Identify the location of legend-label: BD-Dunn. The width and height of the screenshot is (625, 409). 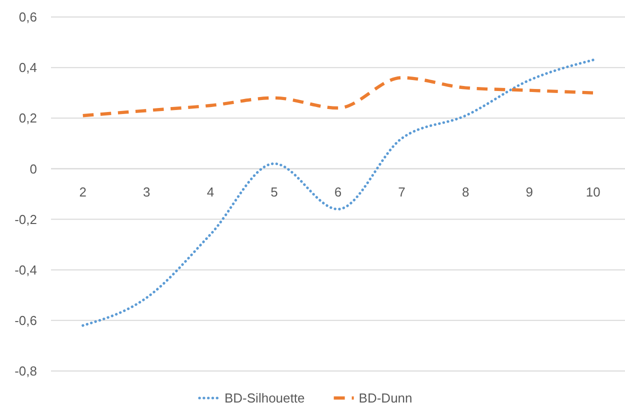
(385, 398).